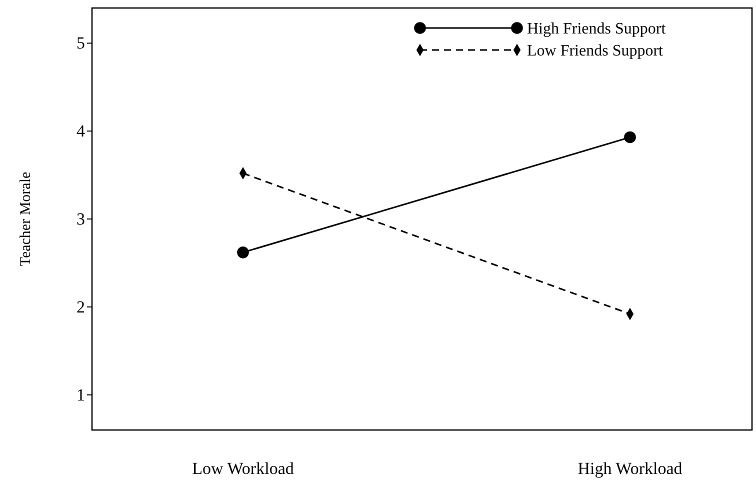 The height and width of the screenshot is (481, 756). I want to click on y-tick-label: 2, so click(80, 306).